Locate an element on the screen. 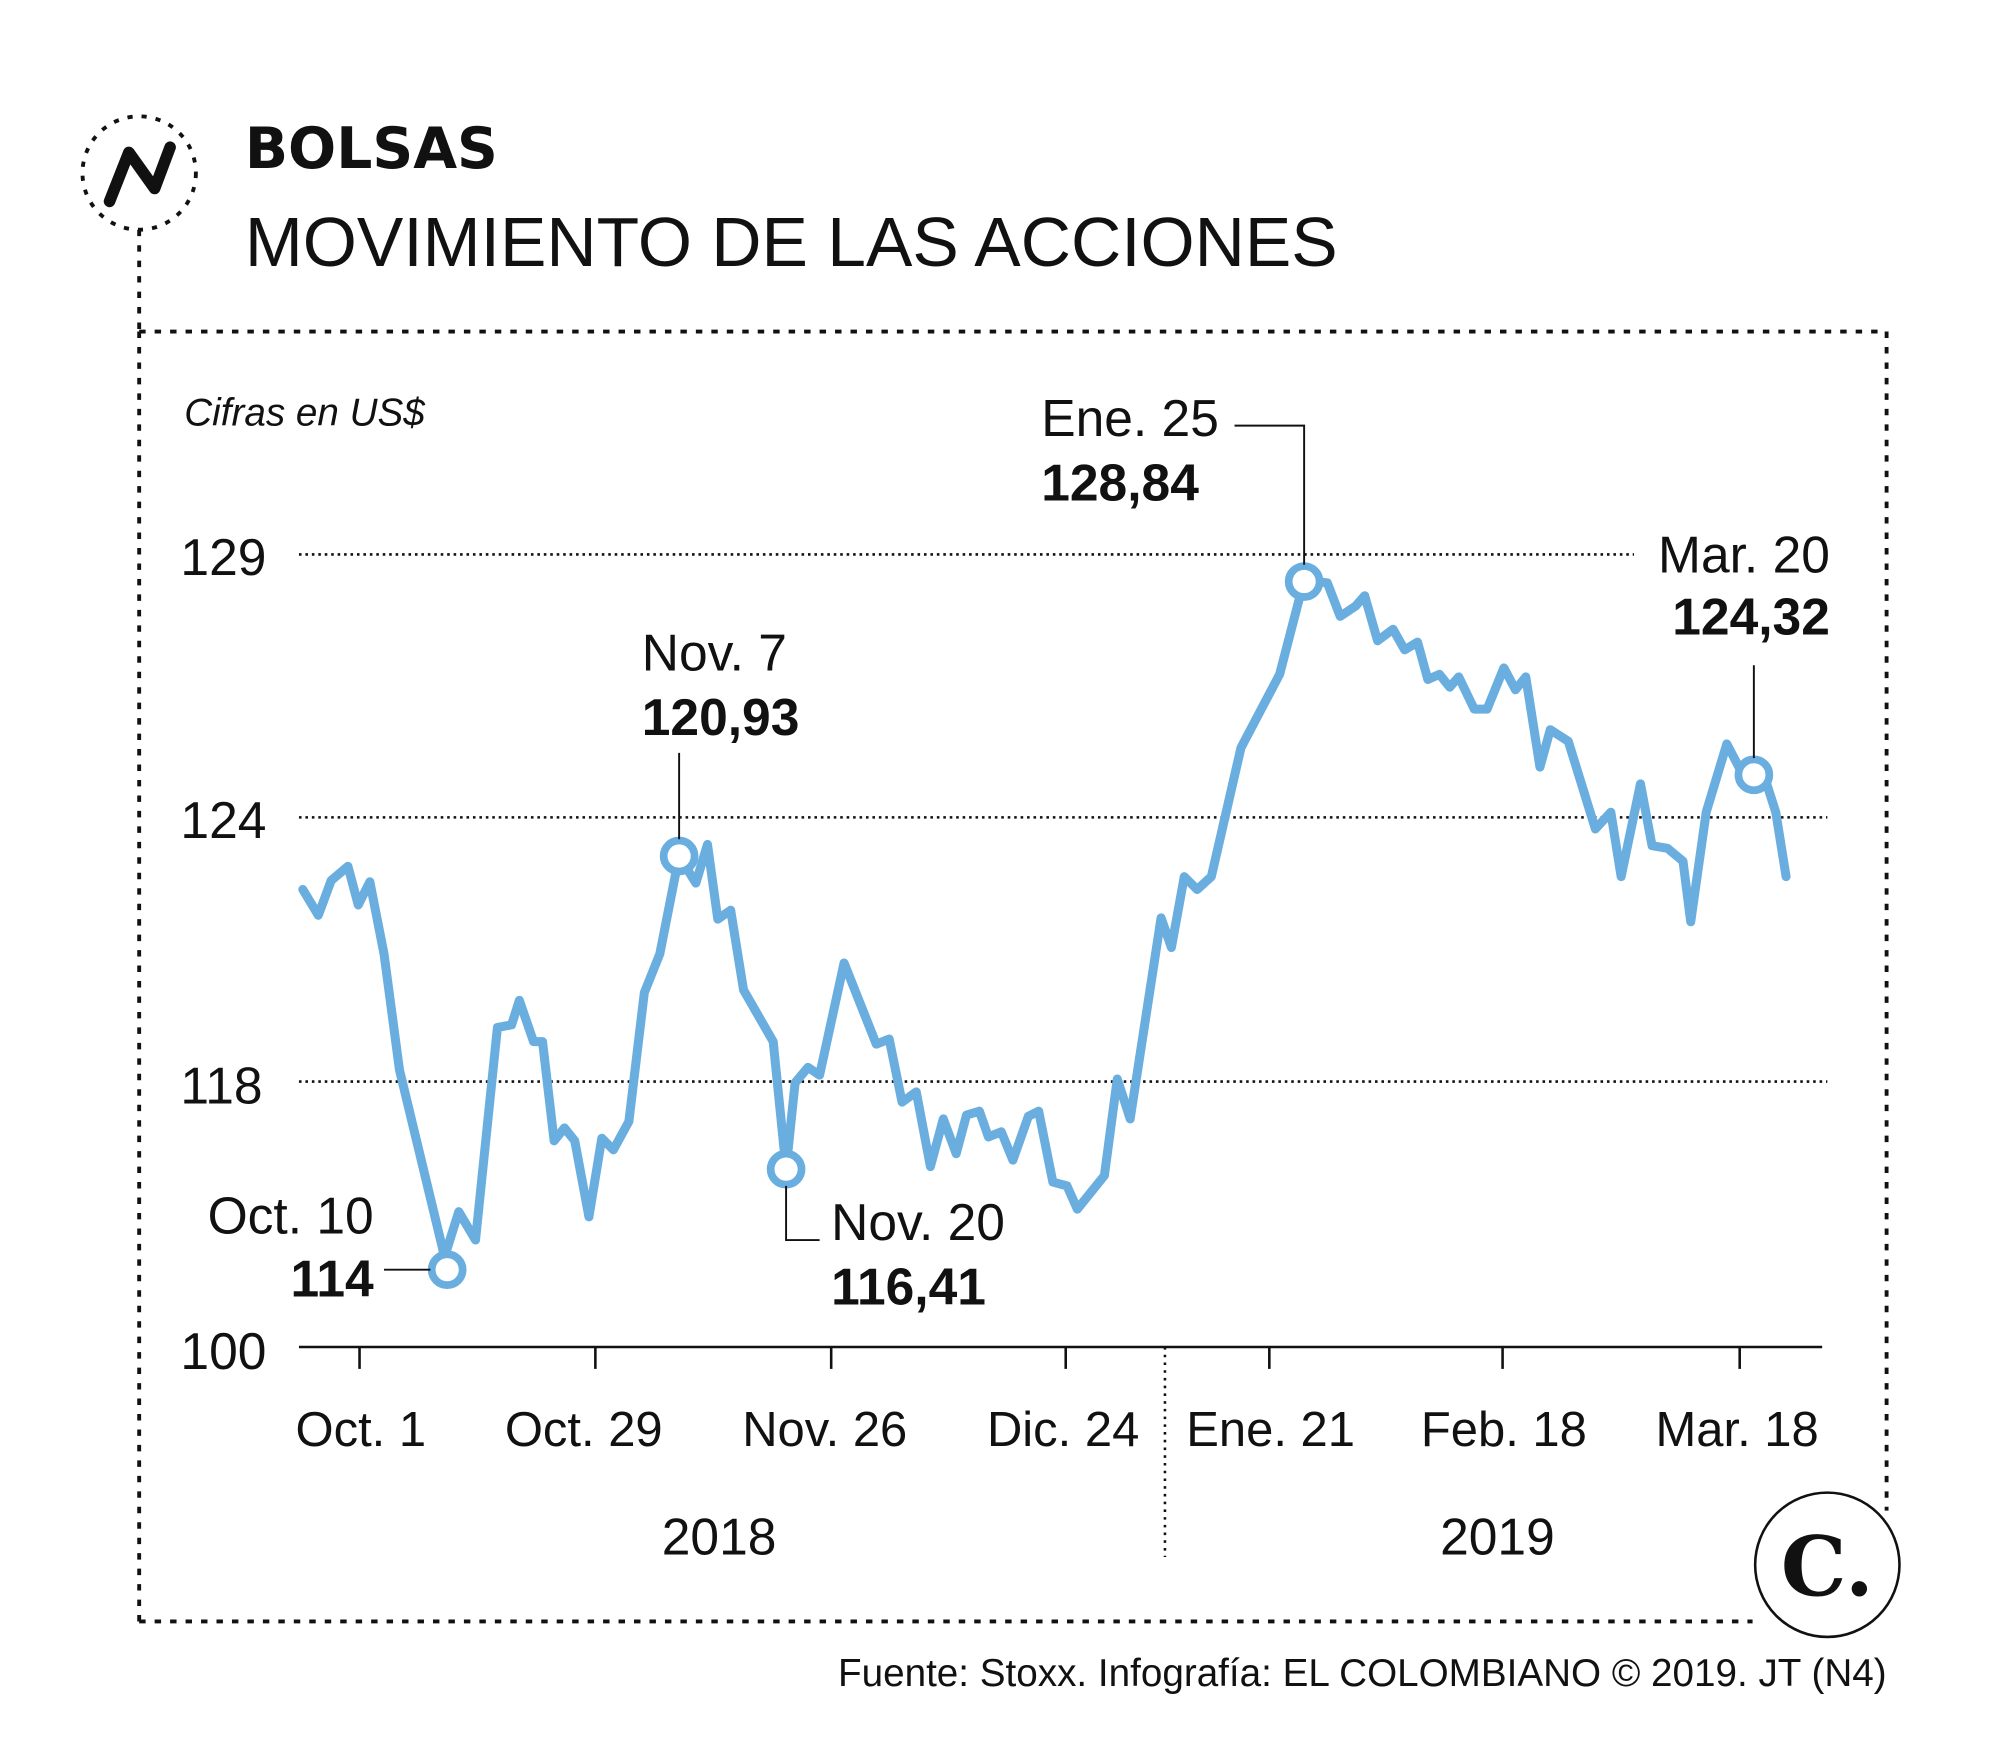  y-tick-label: 100 is located at coordinates (223, 1351).